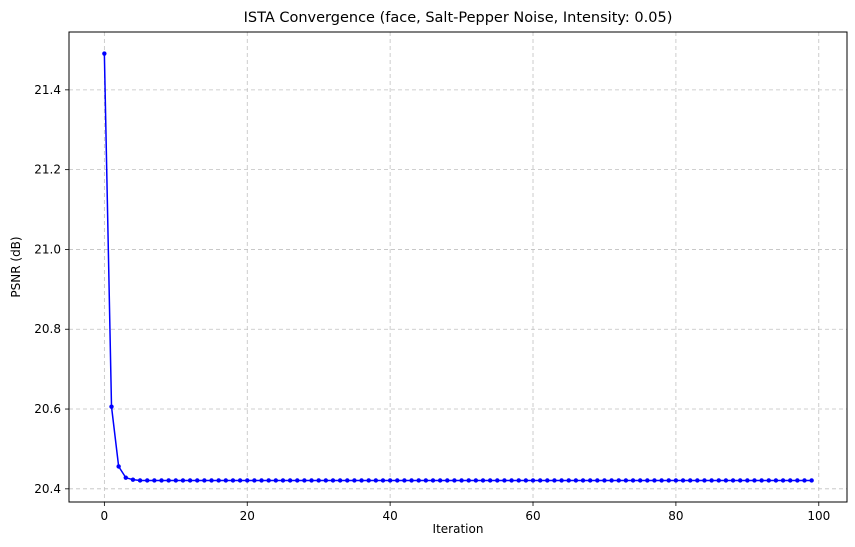 The width and height of the screenshot is (855, 547). I want to click on x-tick-label: 80, so click(675, 516).